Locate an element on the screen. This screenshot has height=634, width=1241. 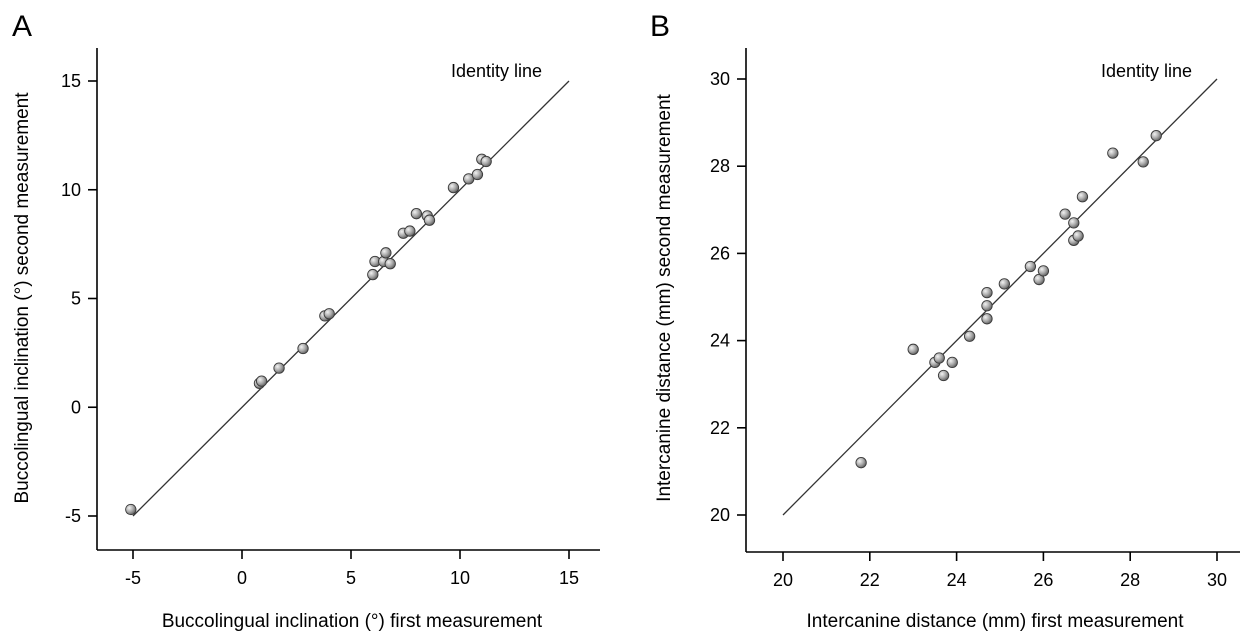
panel-a-y-tick-label: 15 is located at coordinates (71, 81).